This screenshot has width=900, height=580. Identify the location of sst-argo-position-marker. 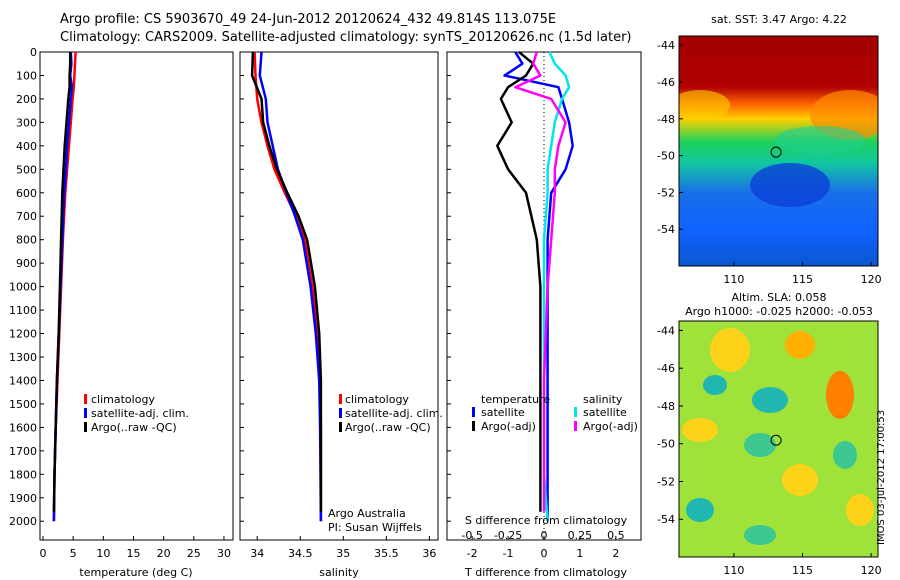
(776, 152).